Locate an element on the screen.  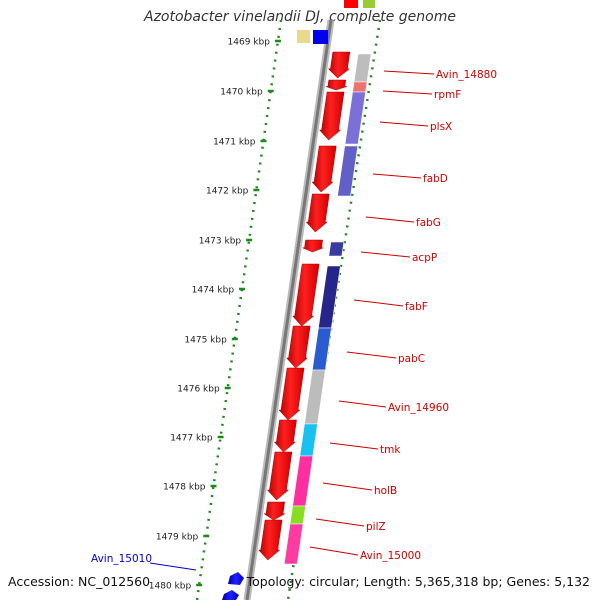
gene-arrows is located at coordinates (304, 306).